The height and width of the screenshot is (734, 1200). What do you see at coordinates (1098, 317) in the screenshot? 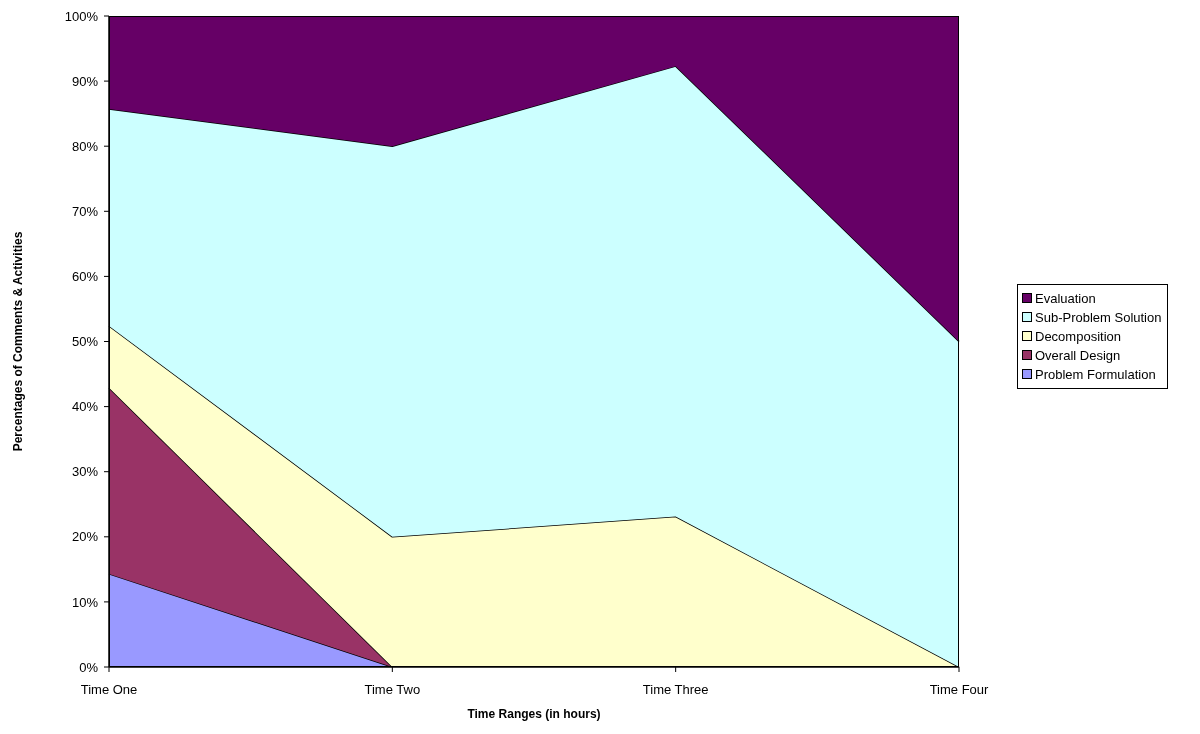
I see `legend-label: Sub-Problem Solution` at bounding box center [1098, 317].